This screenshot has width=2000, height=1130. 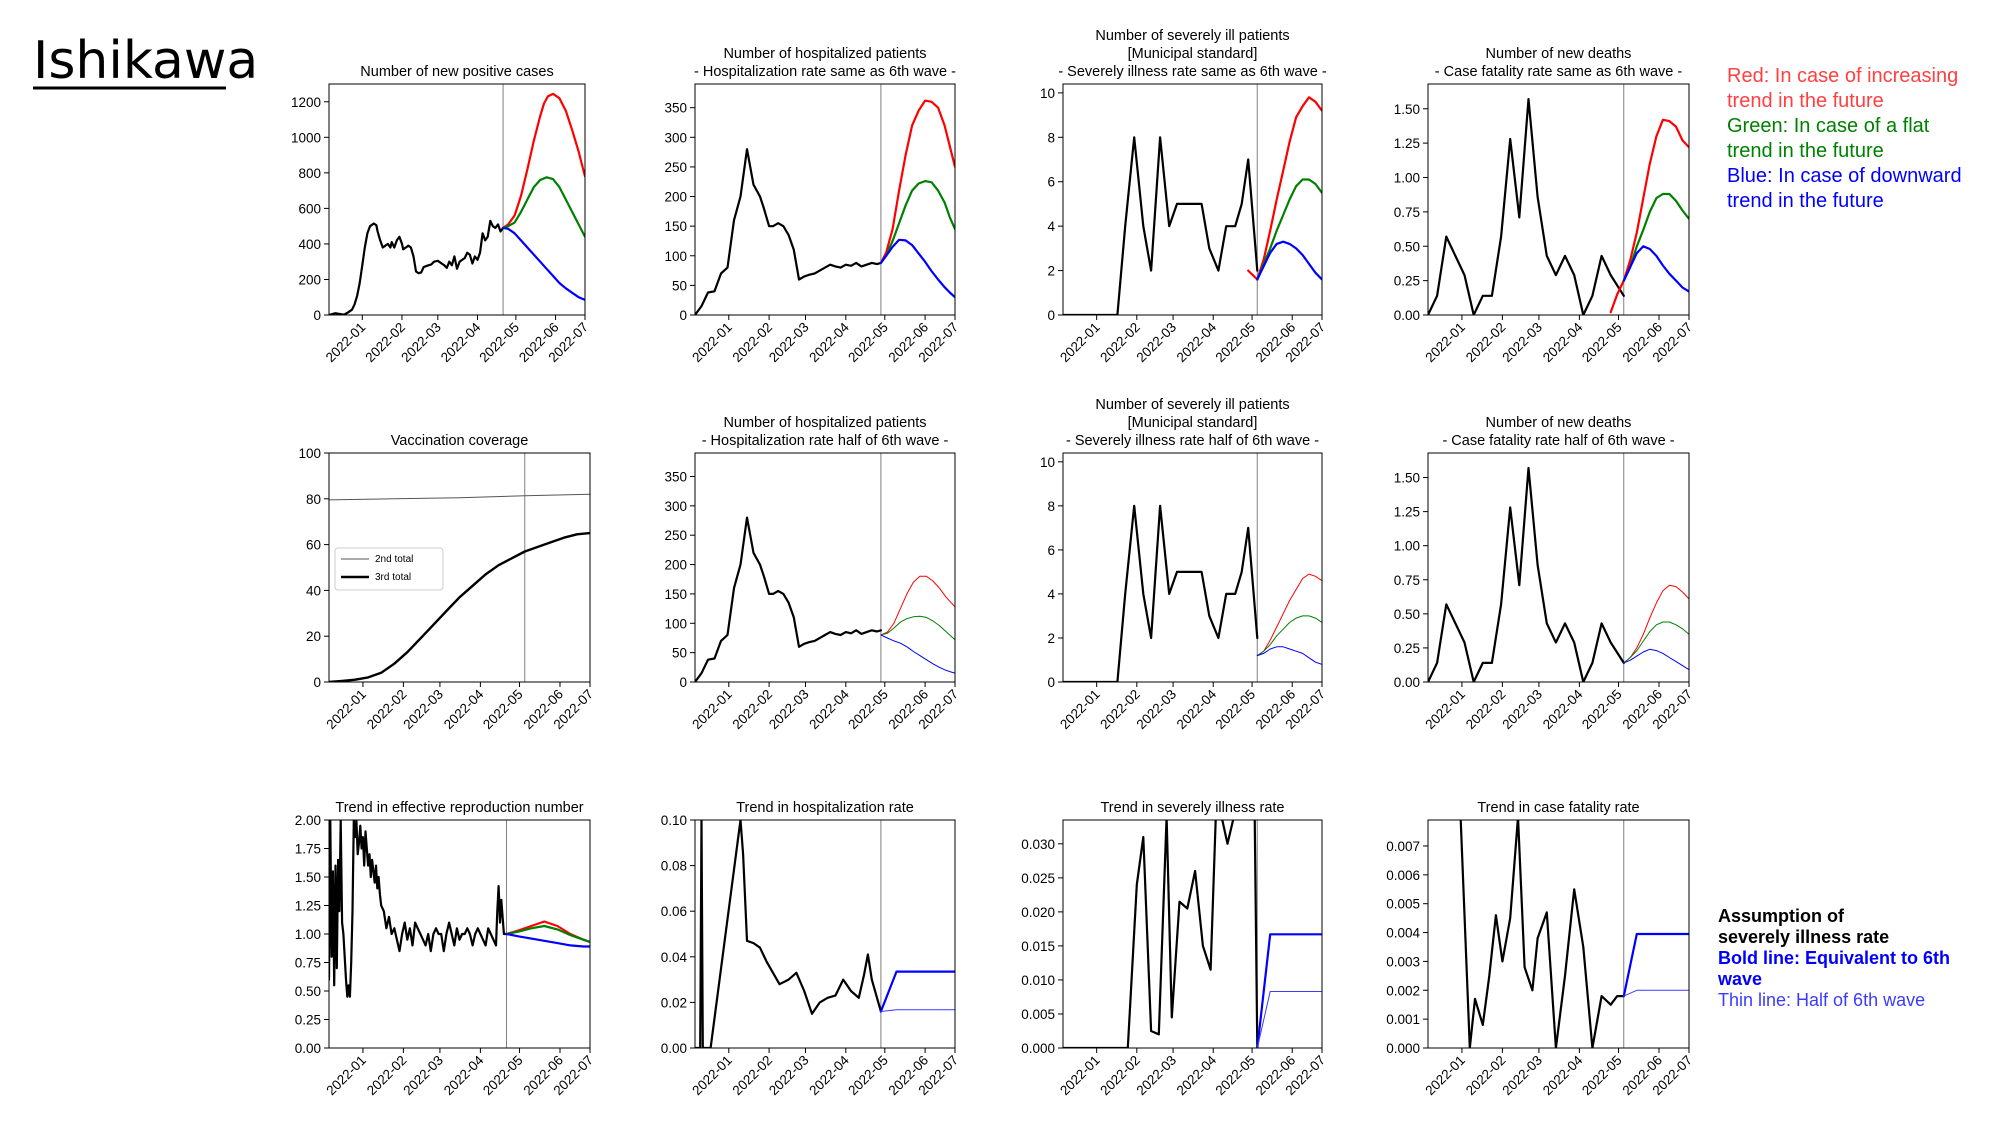 What do you see at coordinates (1193, 54) in the screenshot?
I see `chart-title: [Municipal standard]` at bounding box center [1193, 54].